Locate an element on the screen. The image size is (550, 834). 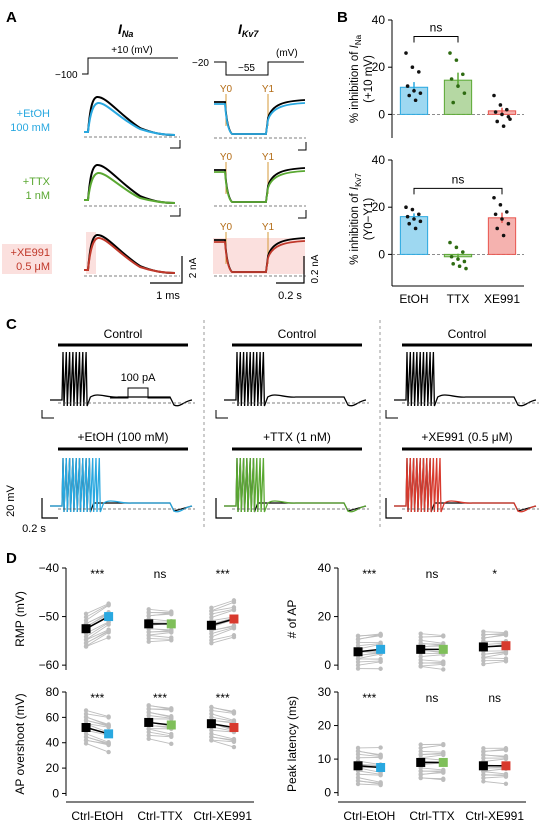
row-conc: 1 nM is located at coordinates (38, 196).